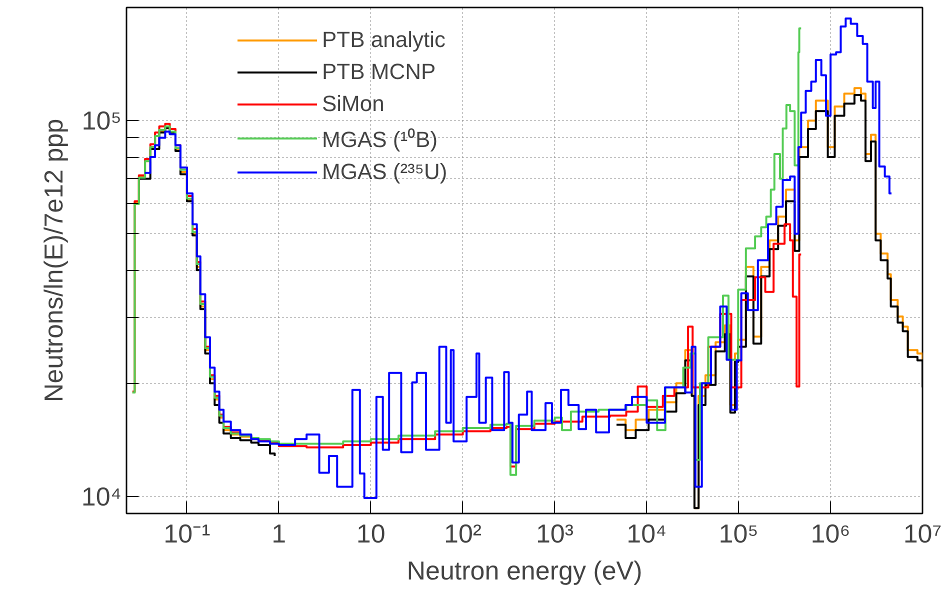 This screenshot has height=594, width=948. I want to click on legend-label: PTB MCNP, so click(379, 72).